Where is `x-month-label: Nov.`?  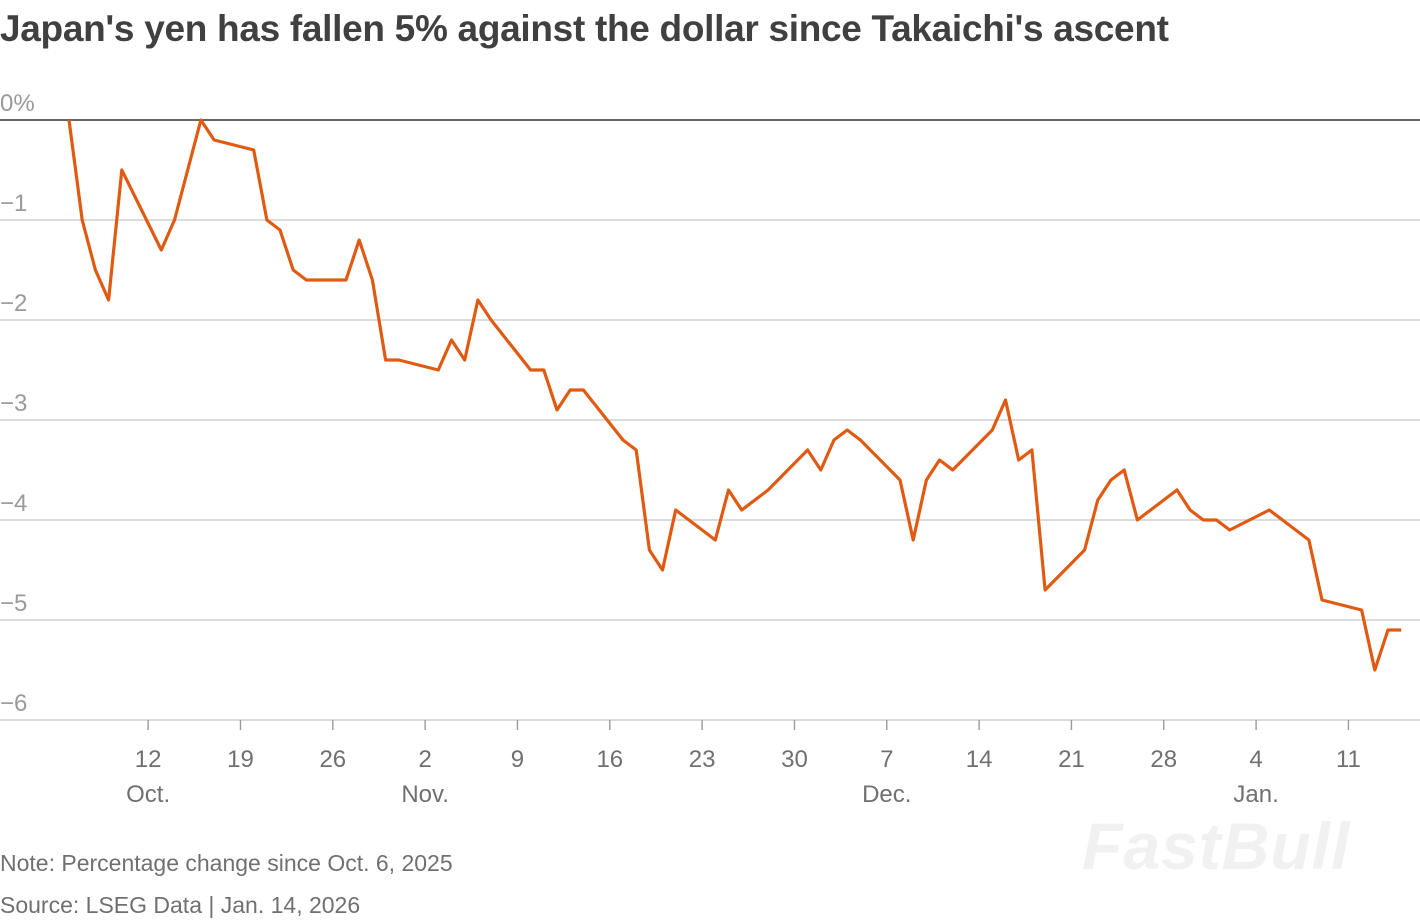
x-month-label: Nov. is located at coordinates (425, 794).